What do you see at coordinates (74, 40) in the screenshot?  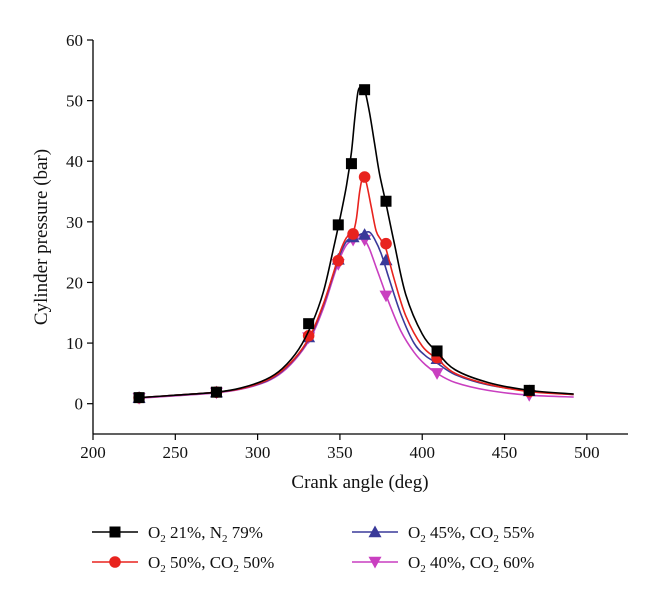 I see `y-tick-label: 60` at bounding box center [74, 40].